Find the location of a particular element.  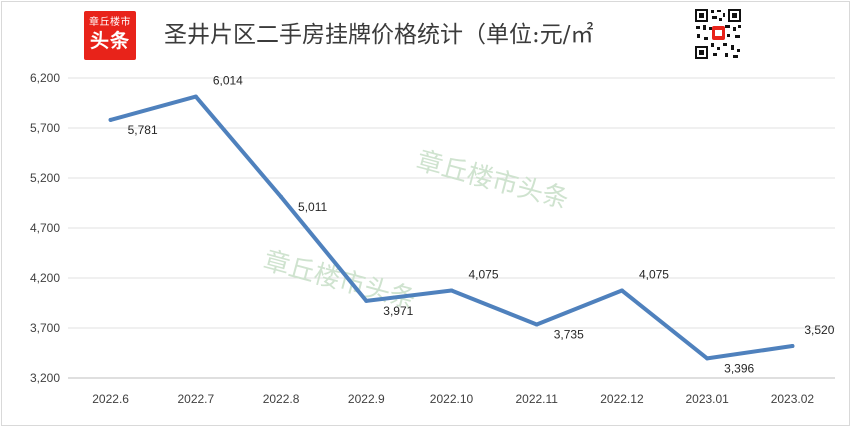

data-label: 6,014 is located at coordinates (228, 81).